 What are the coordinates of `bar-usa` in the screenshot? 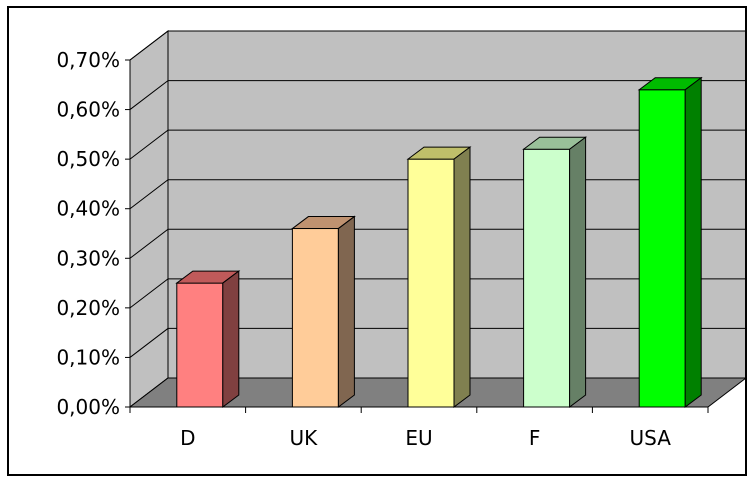 It's located at (670, 242).